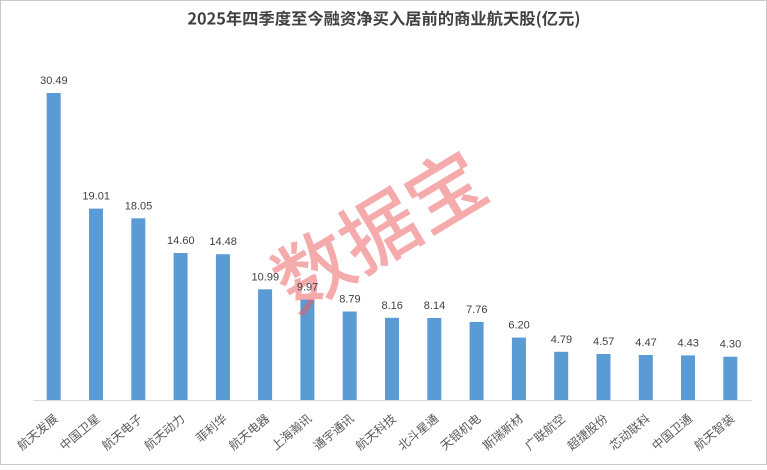 This screenshot has width=767, height=470. I want to click on svg-text: 4.79, so click(561, 340).